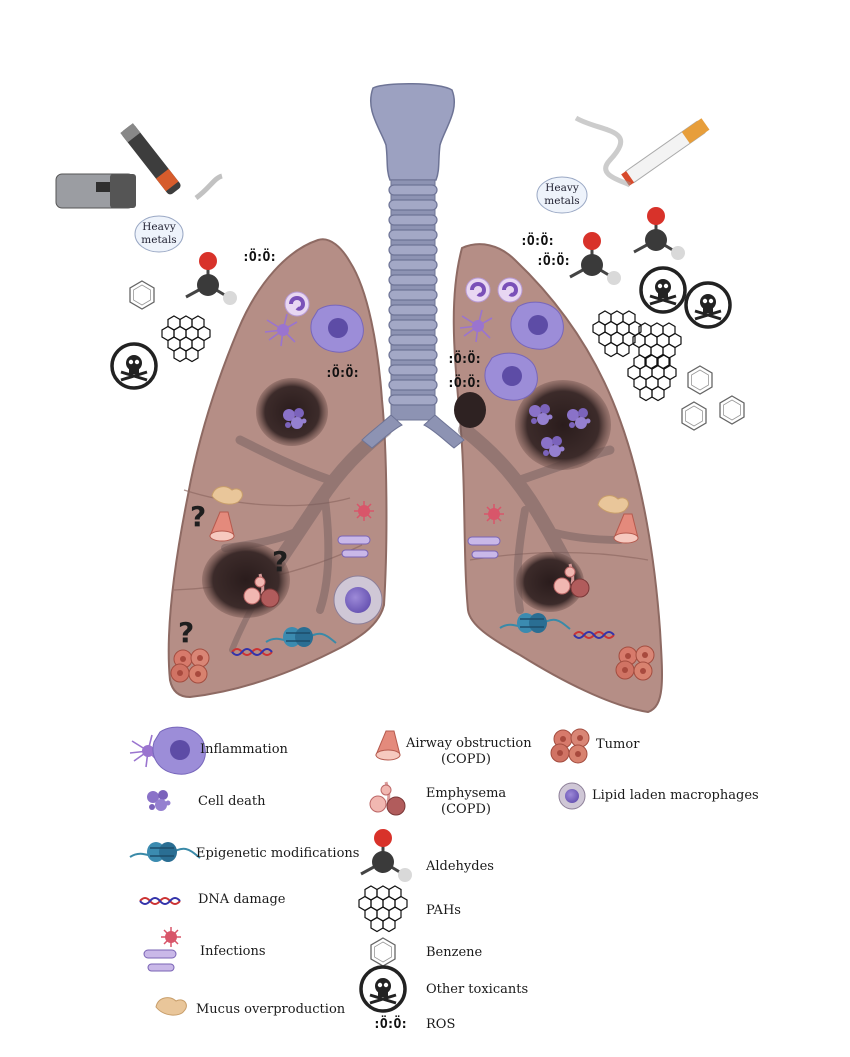  Describe the element at coordinates (466, 793) in the screenshot. I see `legend-emphysema-line1: Emphysema` at that location.